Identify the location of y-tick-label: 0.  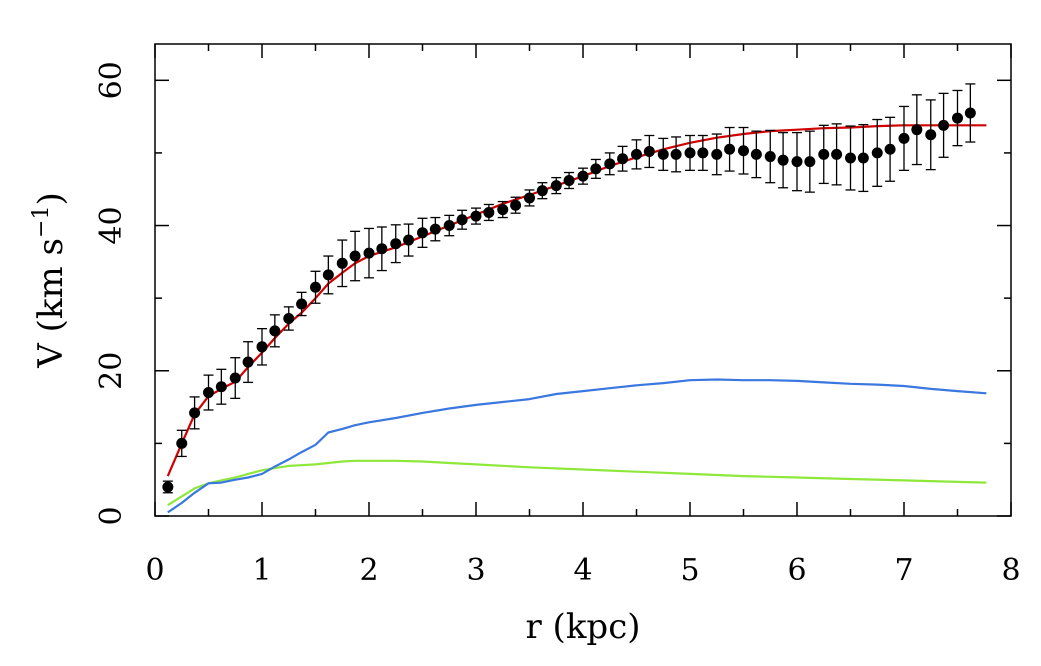
(111, 515).